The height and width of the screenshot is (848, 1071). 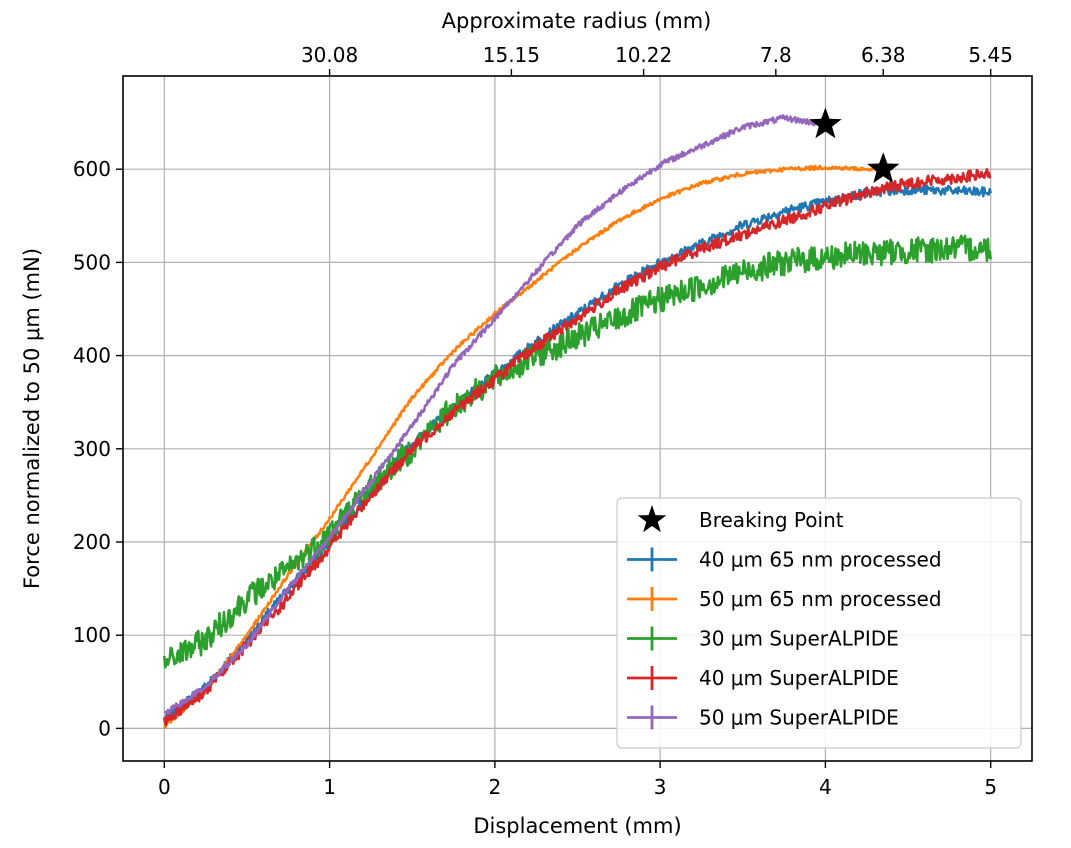 I want to click on y-tick-label: 0, so click(x=104, y=728).